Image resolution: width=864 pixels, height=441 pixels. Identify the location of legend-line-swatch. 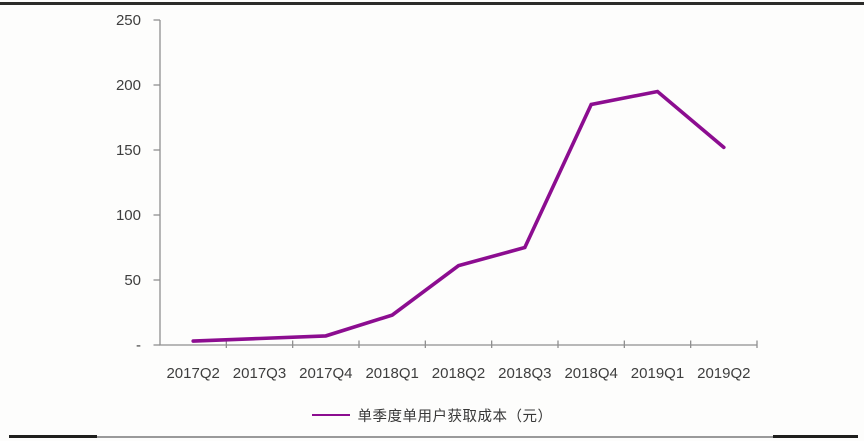
(330, 415).